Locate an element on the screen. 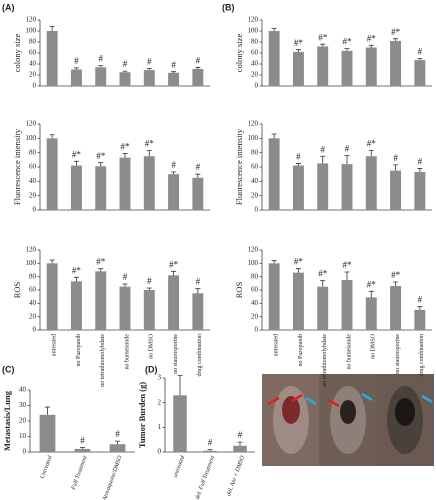 This screenshot has height=500, width=436. panel-label: (B) is located at coordinates (228, 7).